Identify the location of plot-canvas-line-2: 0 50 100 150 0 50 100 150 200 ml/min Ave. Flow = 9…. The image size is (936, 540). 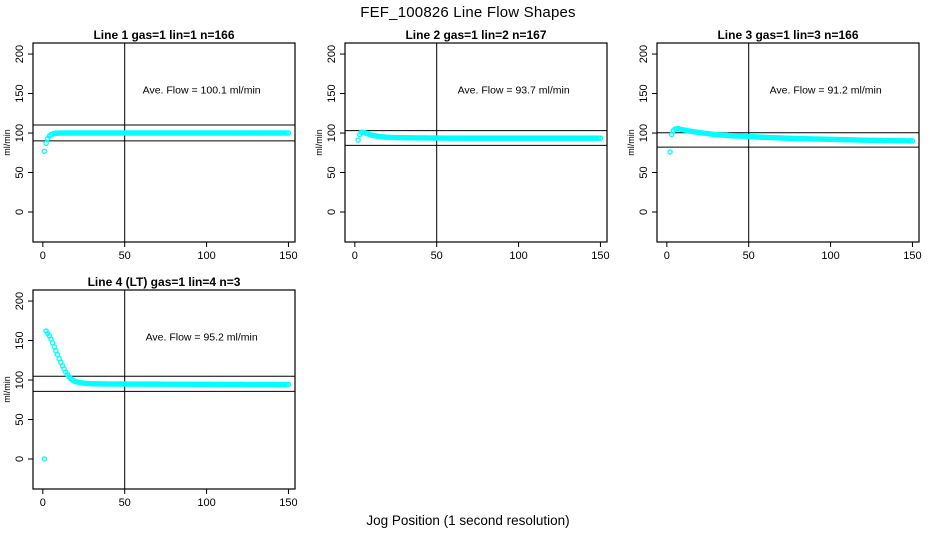
(462, 152).